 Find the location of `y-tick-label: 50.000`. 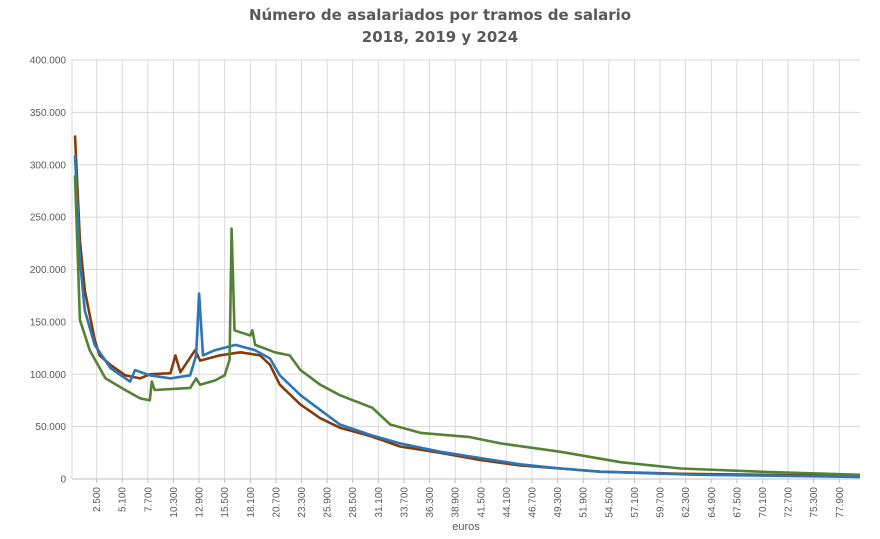

y-tick-label: 50.000 is located at coordinates (50, 427).